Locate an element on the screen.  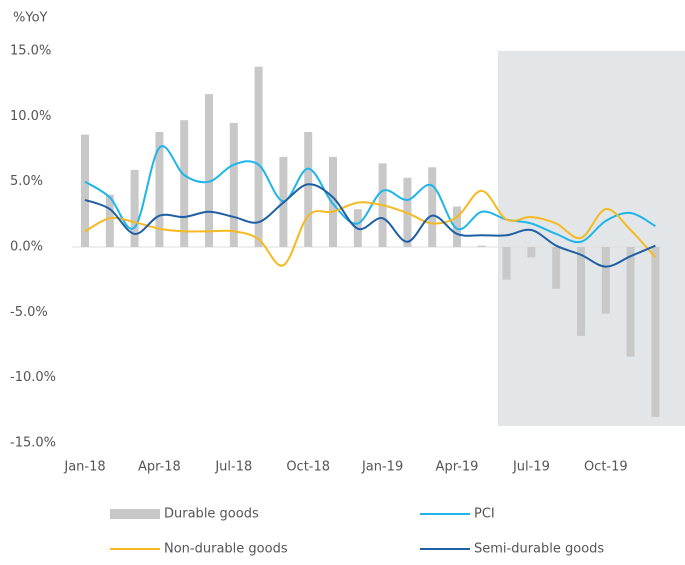
x-tick-label: Oct-18 is located at coordinates (308, 467).